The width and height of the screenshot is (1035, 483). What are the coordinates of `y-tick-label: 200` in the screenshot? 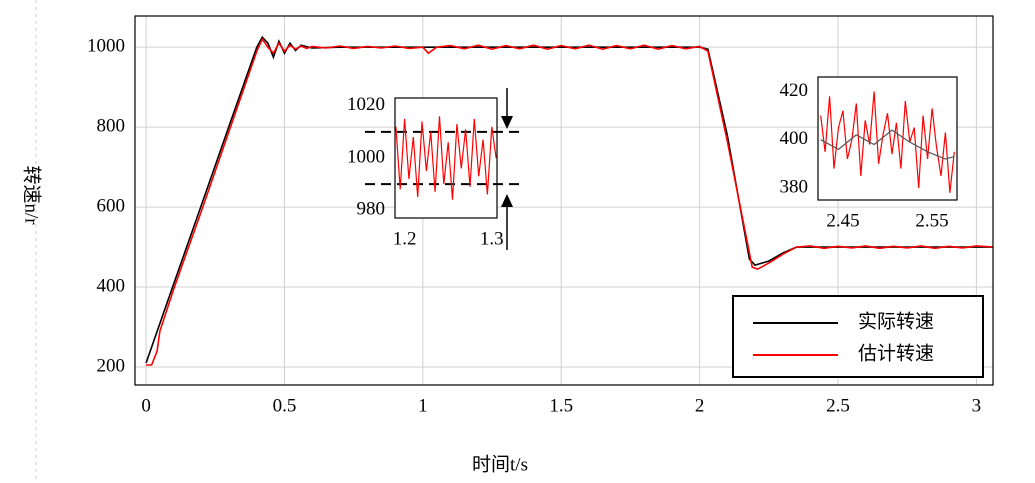 It's located at (111, 365).